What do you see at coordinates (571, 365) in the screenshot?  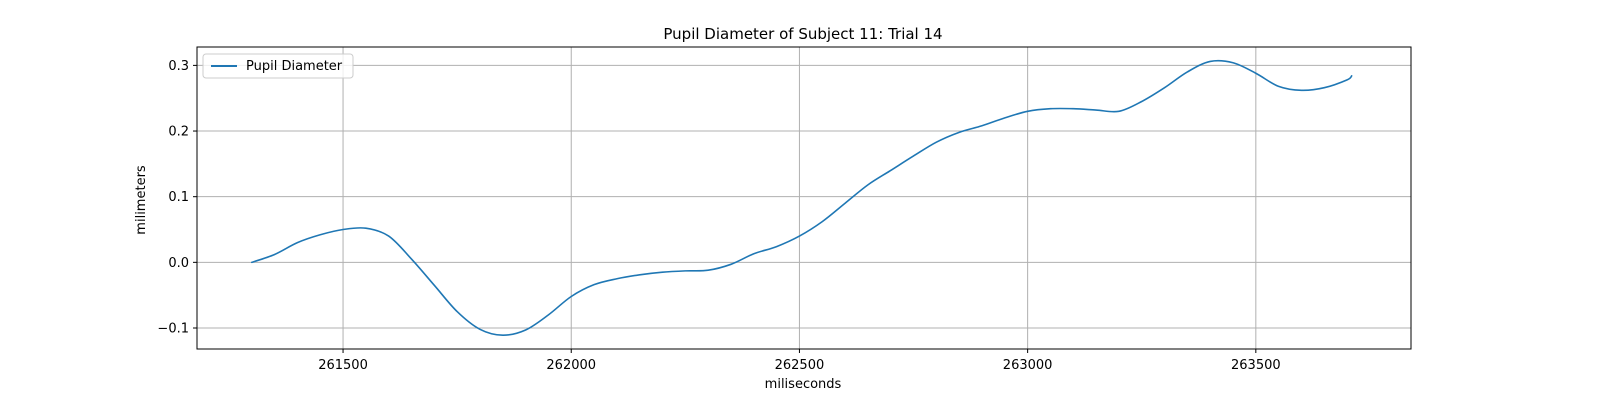 I see `x-tick-label: 262000` at bounding box center [571, 365].